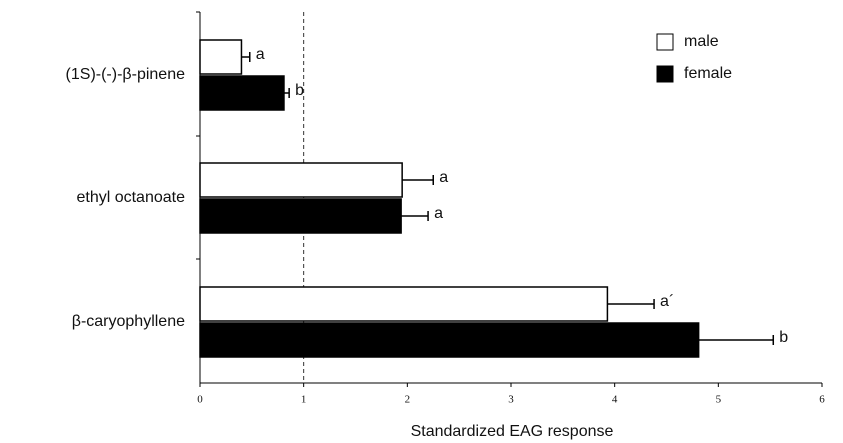 The width and height of the screenshot is (843, 443). Describe the element at coordinates (126, 74) in the screenshot. I see `category-label: (1S)-(-)-β-pinene` at that location.